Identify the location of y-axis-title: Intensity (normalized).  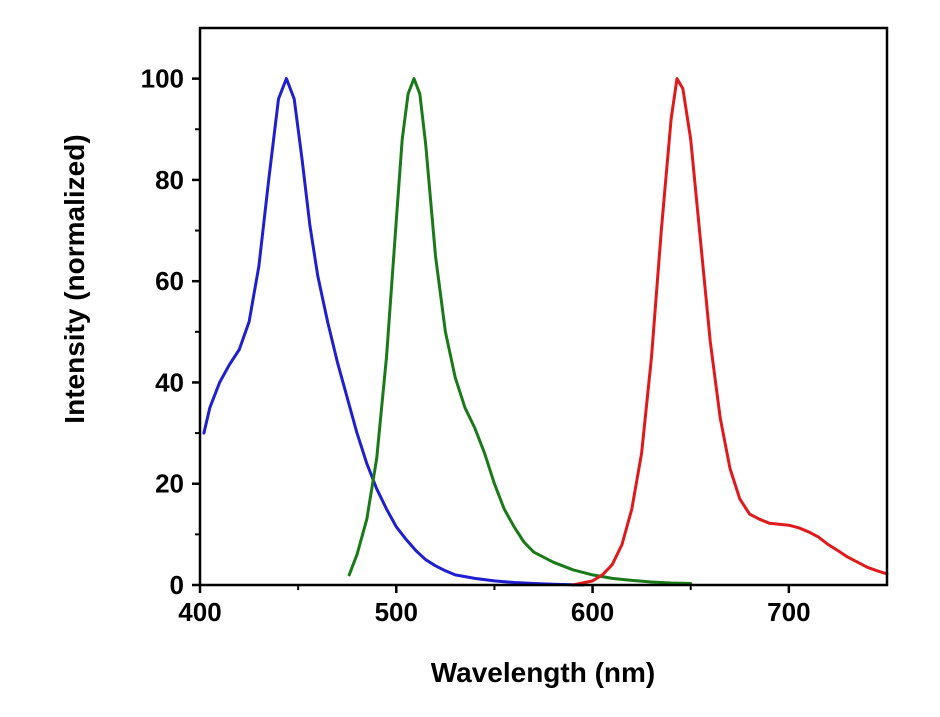
(74, 278).